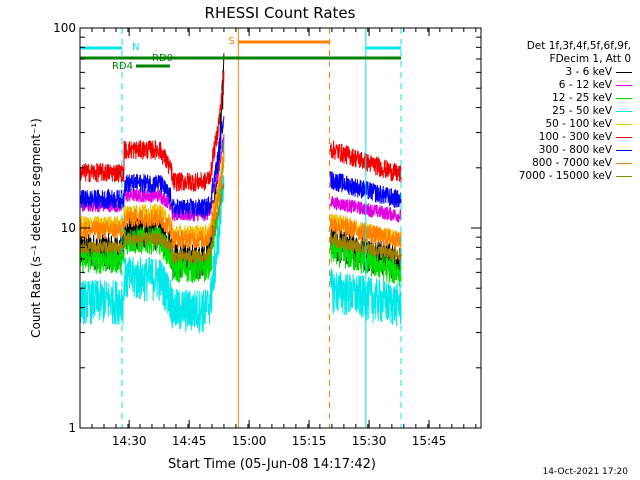 This screenshot has height=480, width=640. Describe the element at coordinates (572, 163) in the screenshot. I see `legend-label: 800 - 7000 keV` at that location.